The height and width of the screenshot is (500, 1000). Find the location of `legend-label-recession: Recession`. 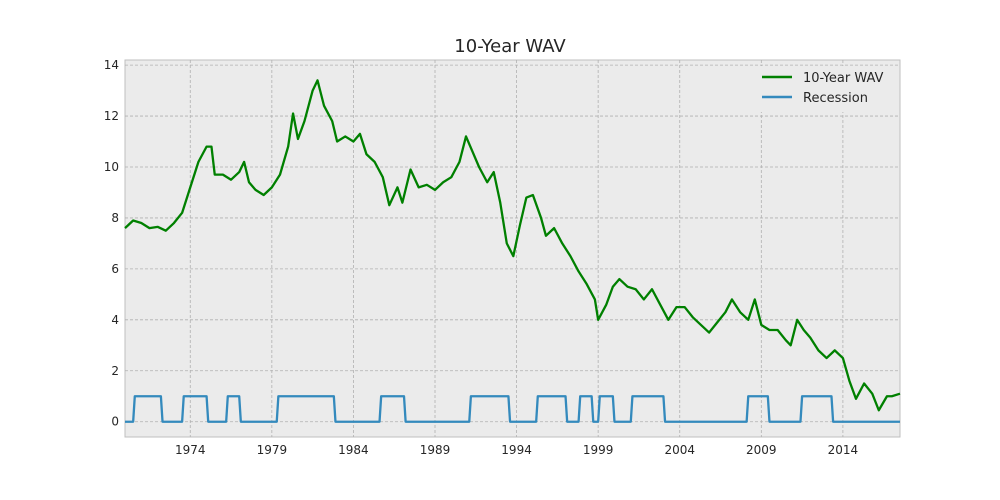

legend-label-recession: Recession is located at coordinates (835, 98).